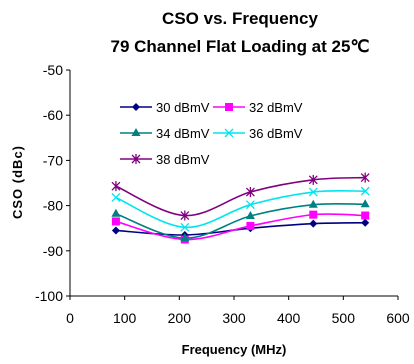 The height and width of the screenshot is (364, 414). What do you see at coordinates (49, 296) in the screenshot?
I see `y-tick-label: -100` at bounding box center [49, 296].